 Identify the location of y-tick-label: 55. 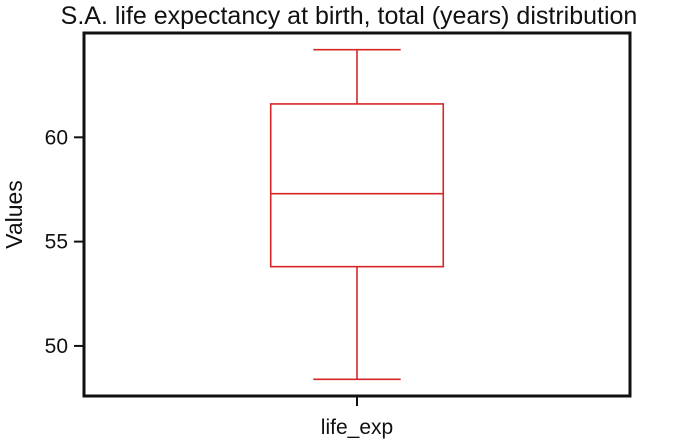
(56, 242).